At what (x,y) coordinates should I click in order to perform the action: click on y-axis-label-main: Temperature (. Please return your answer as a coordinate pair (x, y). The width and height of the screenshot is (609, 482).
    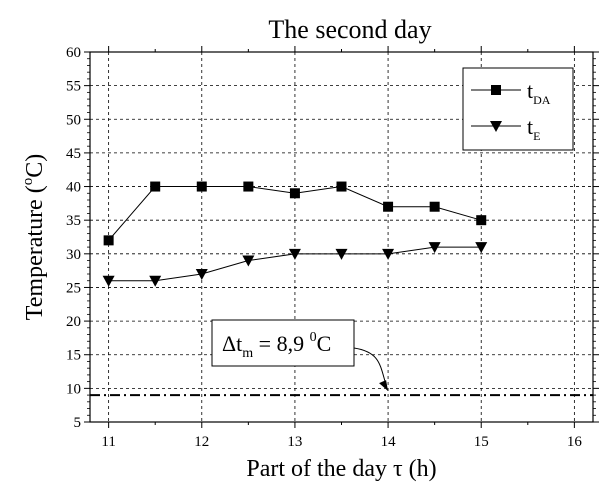
    Looking at the image, I should click on (35, 252).